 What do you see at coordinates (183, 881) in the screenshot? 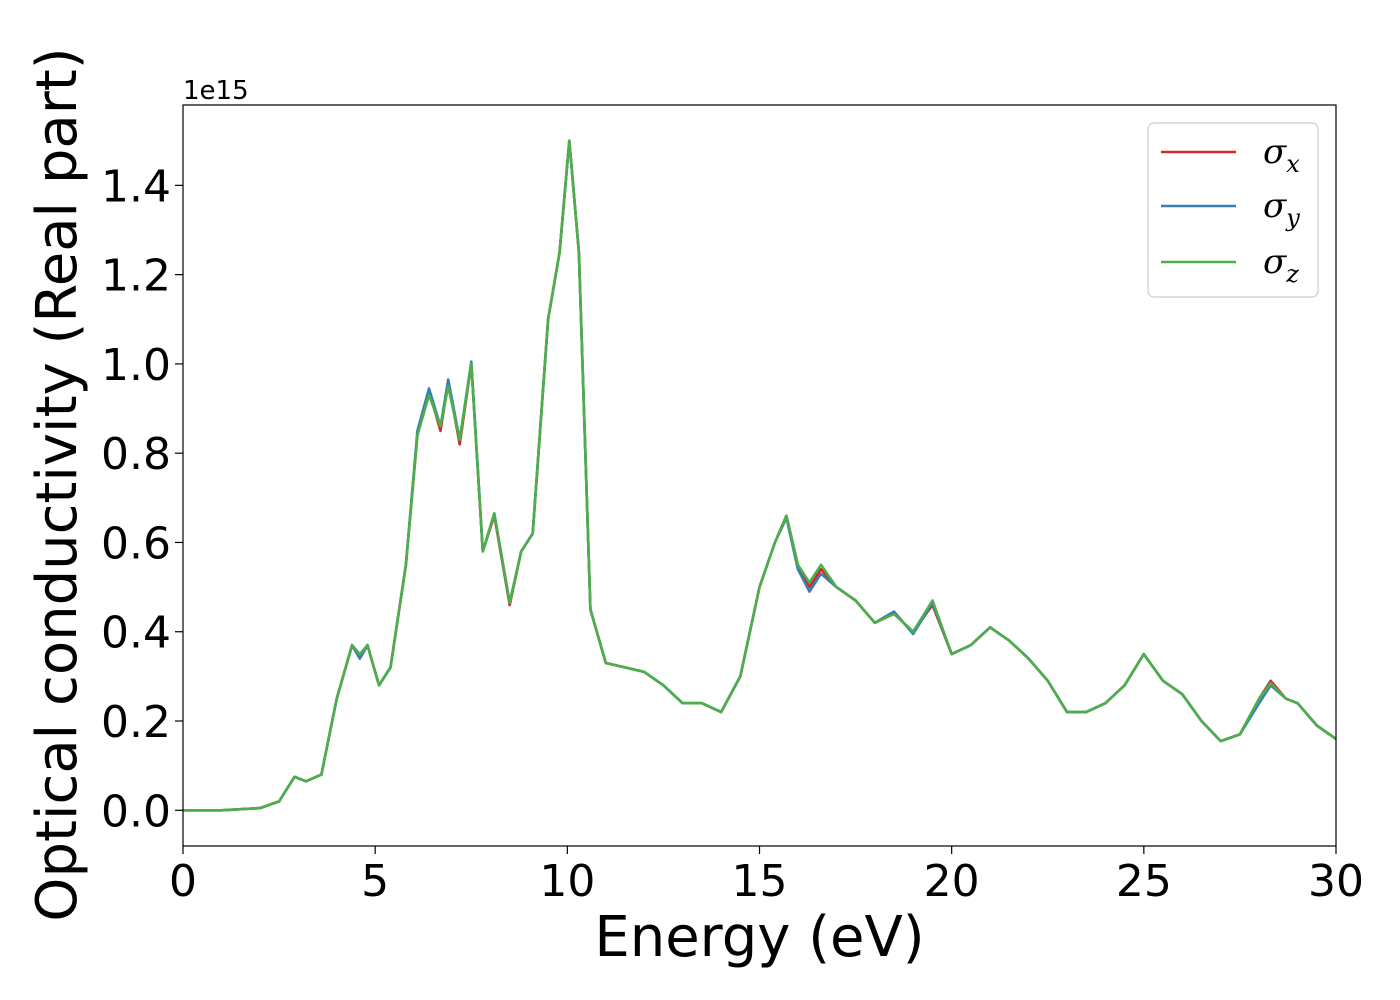
I see `x-tick-label: 0` at bounding box center [183, 881].